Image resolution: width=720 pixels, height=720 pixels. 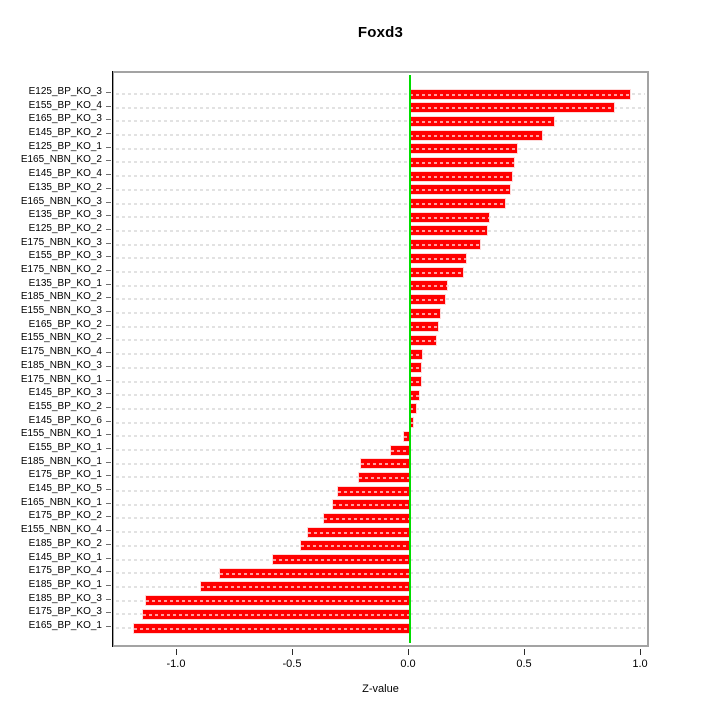 I want to click on x-tick-label: 0.5, so click(x=524, y=664).